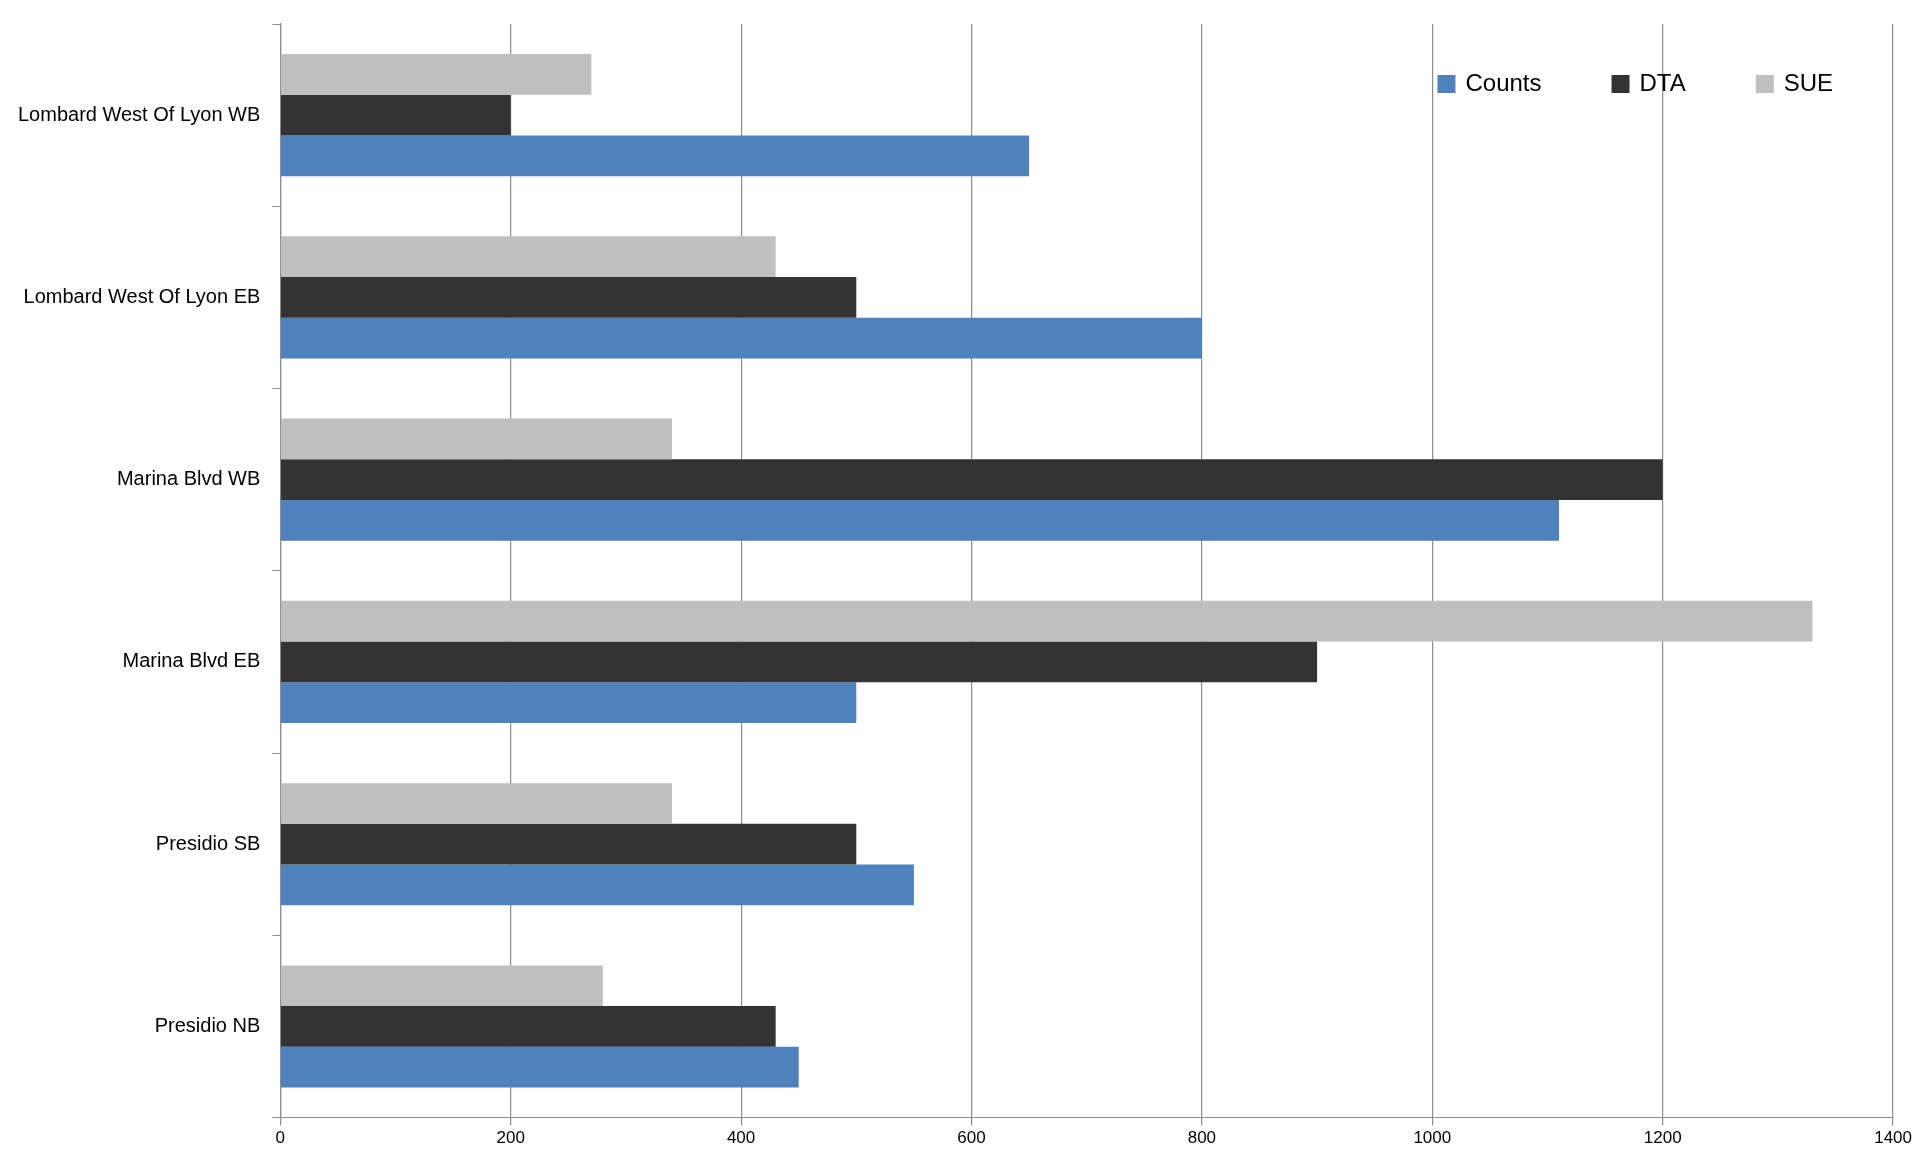  Describe the element at coordinates (1662, 1138) in the screenshot. I see `x-tick-label: 1200` at that location.